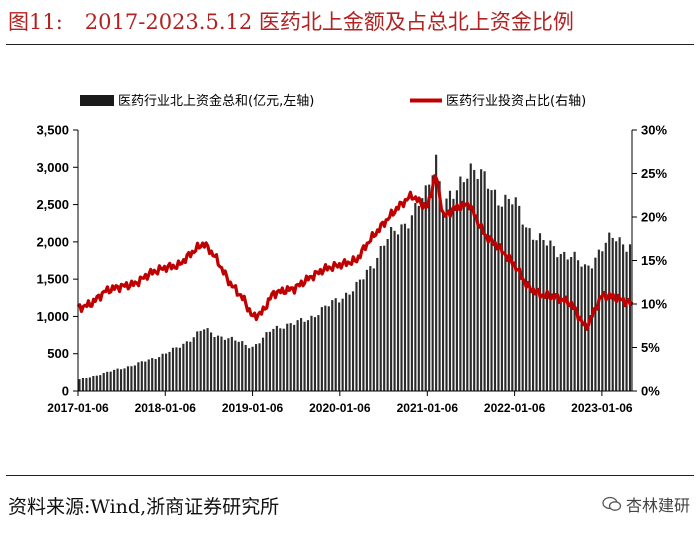  I want to click on x-tick-label: 2023-01-06, so click(602, 408).